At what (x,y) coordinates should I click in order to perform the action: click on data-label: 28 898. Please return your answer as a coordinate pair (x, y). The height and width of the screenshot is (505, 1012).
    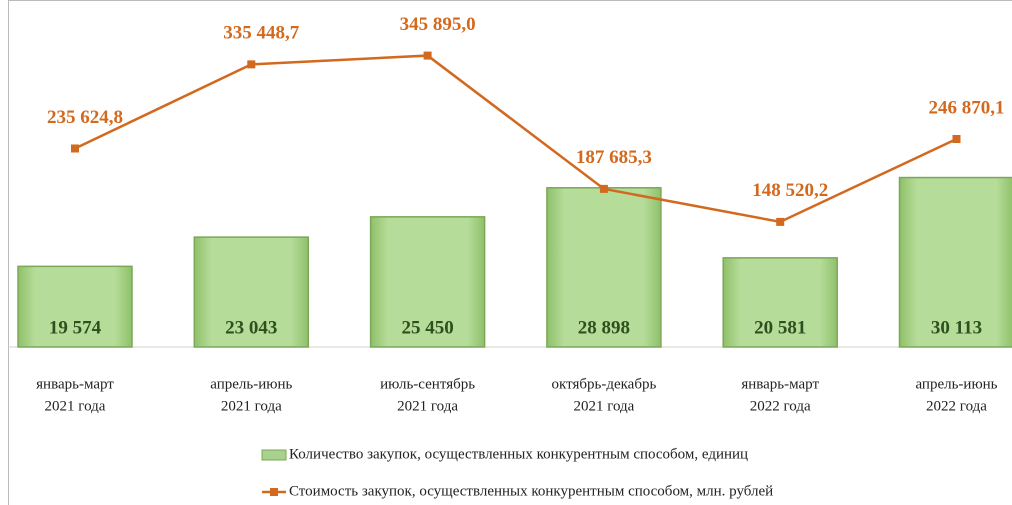
    Looking at the image, I should click on (604, 327).